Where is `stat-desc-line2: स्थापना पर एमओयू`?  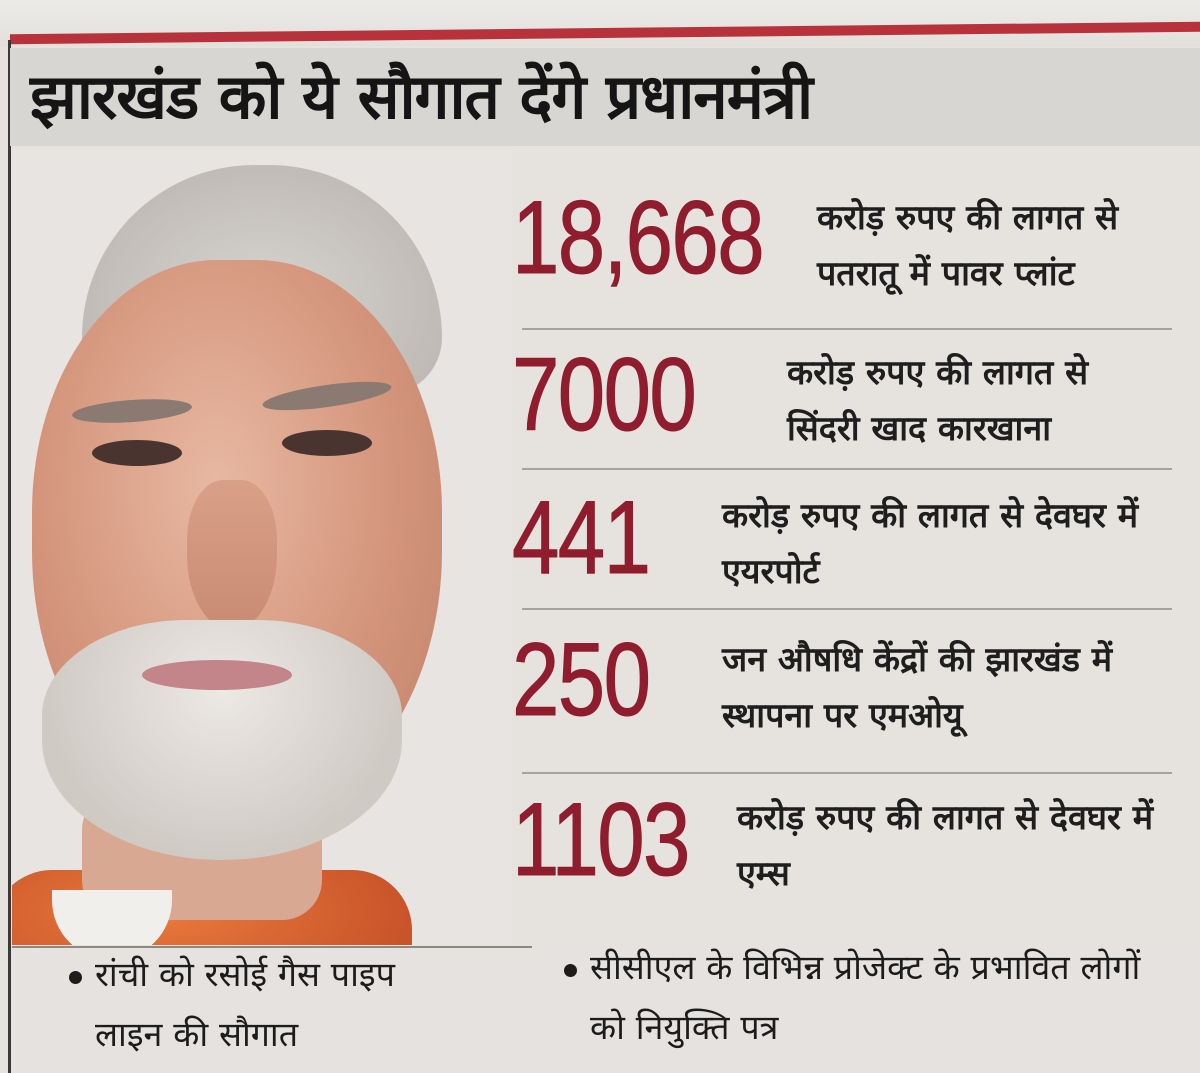 stat-desc-line2: स्थापना पर एमओयू is located at coordinates (842, 716).